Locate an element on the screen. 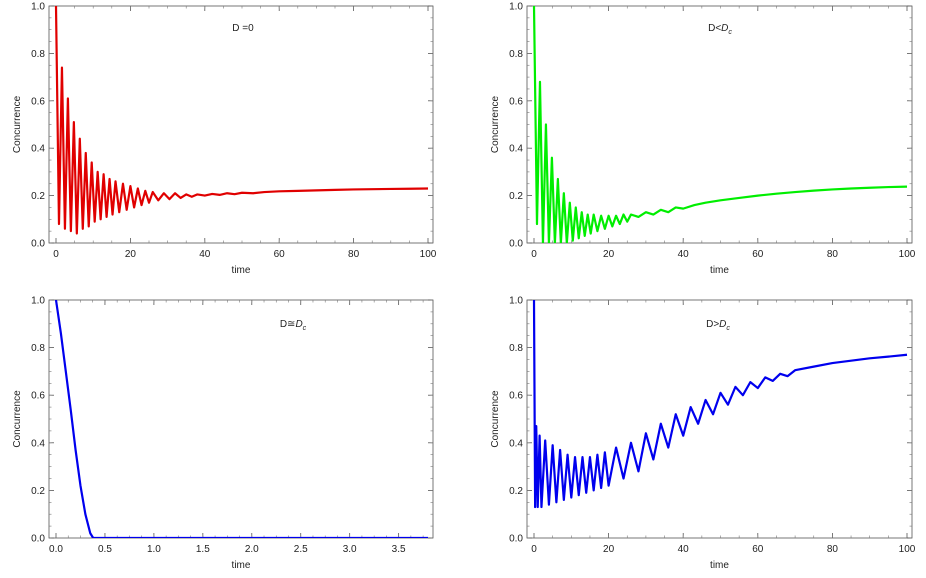 The height and width of the screenshot is (578, 926). panel-annotation: D =0 is located at coordinates (243, 28).